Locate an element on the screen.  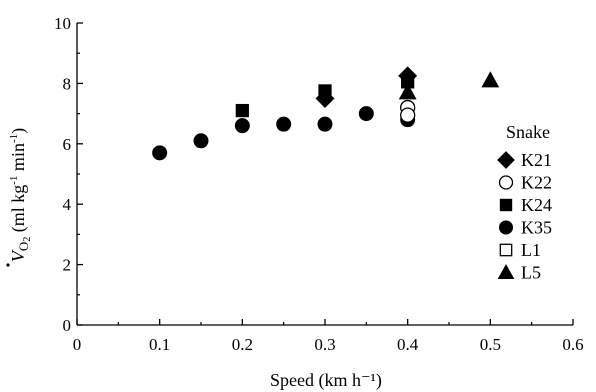
legend-label-k24: K24 is located at coordinates (536, 205).